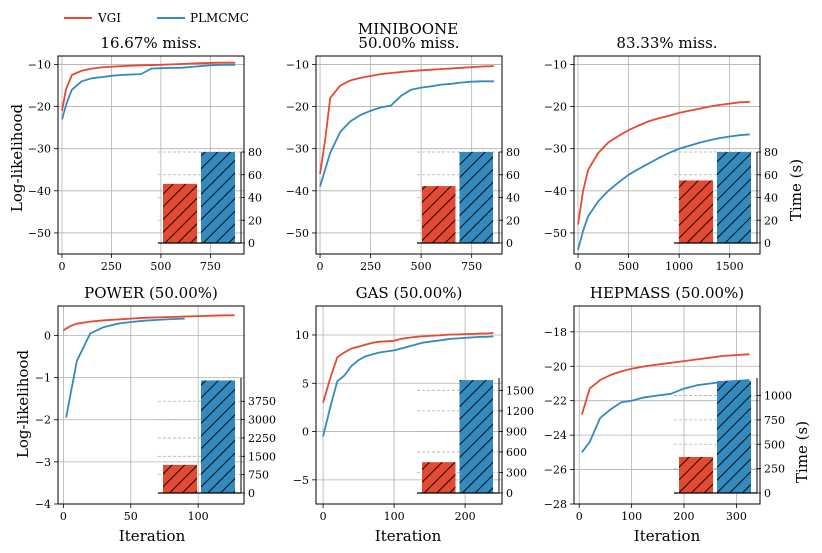 The width and height of the screenshot is (822, 553). What do you see at coordinates (109, 18) in the screenshot?
I see `legend-vgi-label: VGI` at bounding box center [109, 18].